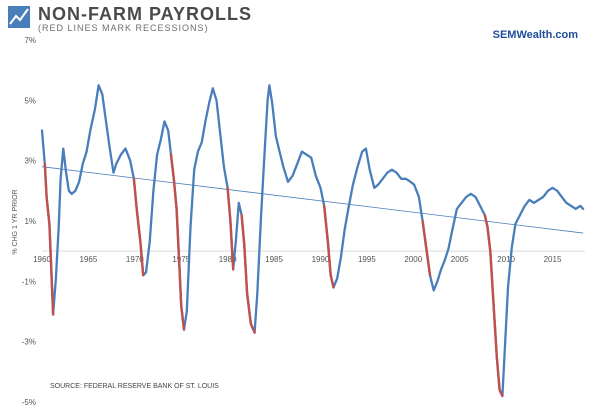  I want to click on header-logo, so click(19, 17).